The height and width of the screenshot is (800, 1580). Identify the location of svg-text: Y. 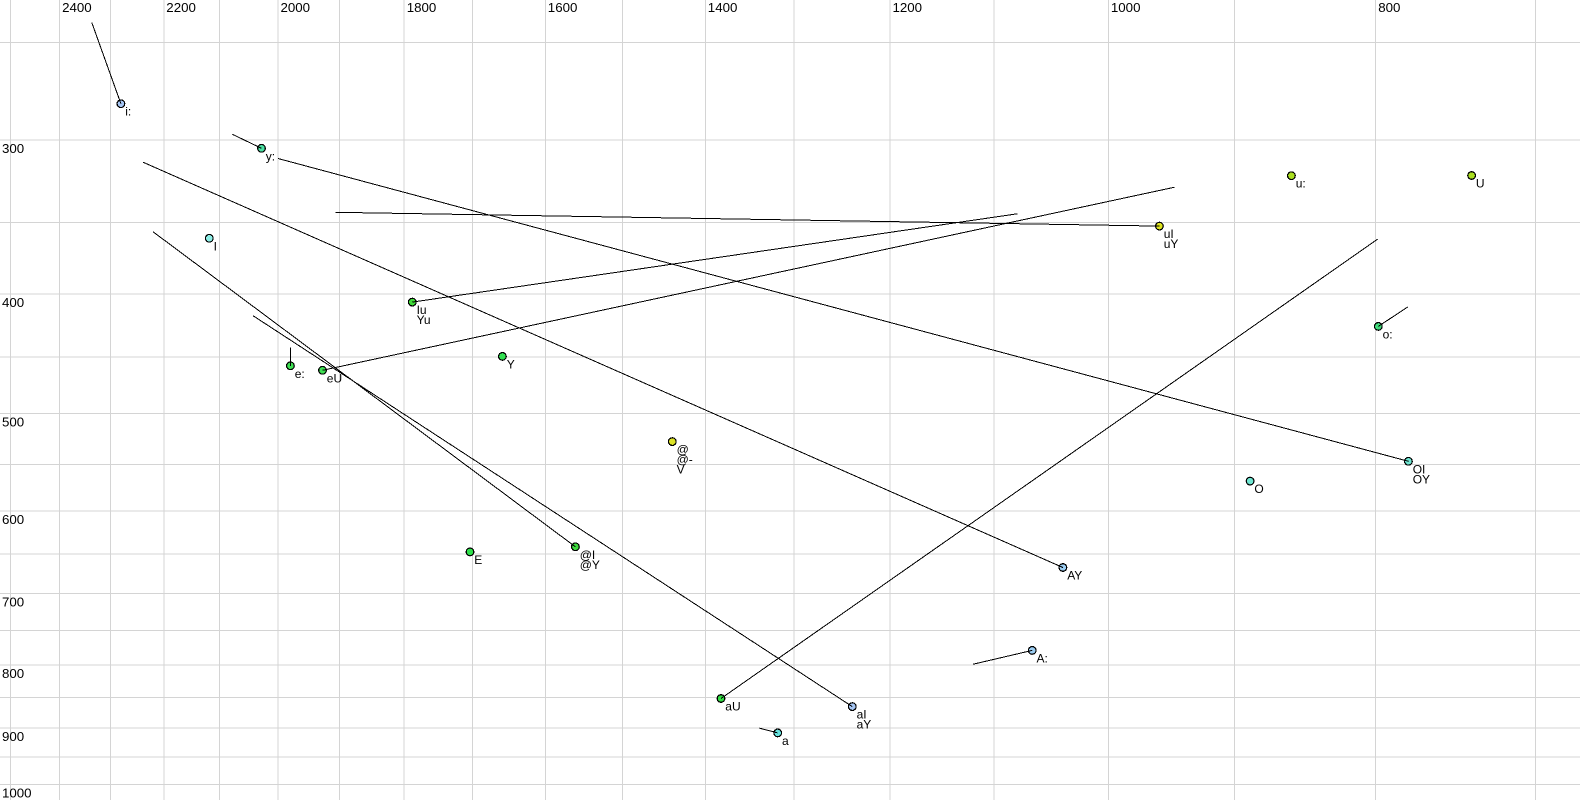
(511, 364).